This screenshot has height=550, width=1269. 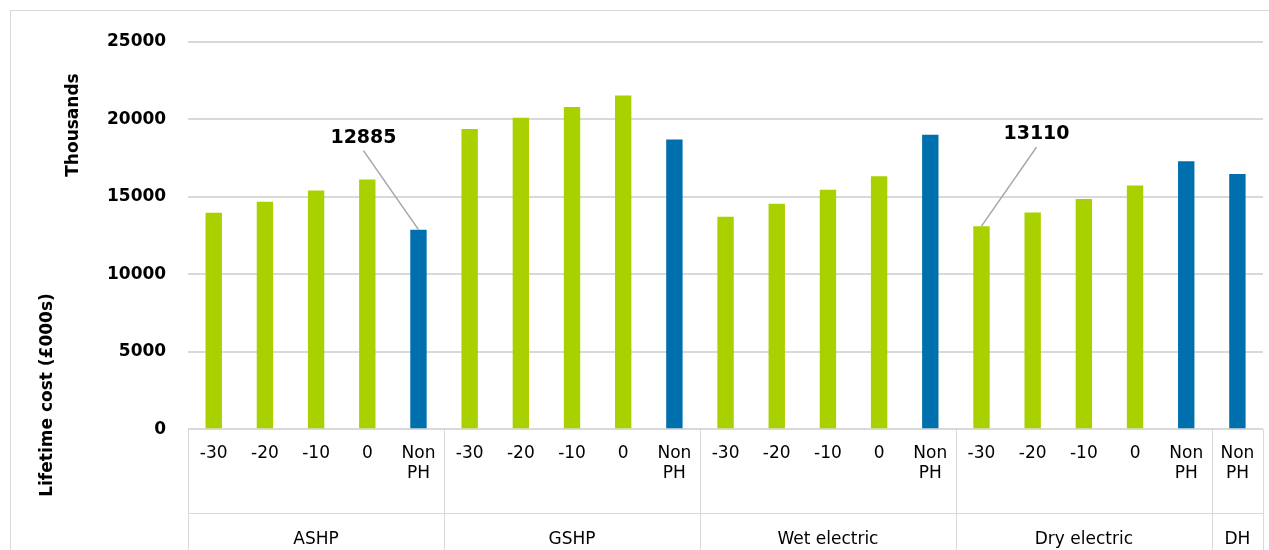 I want to click on y-axis-title: Lifetime cost (£000s), so click(x=46, y=395).